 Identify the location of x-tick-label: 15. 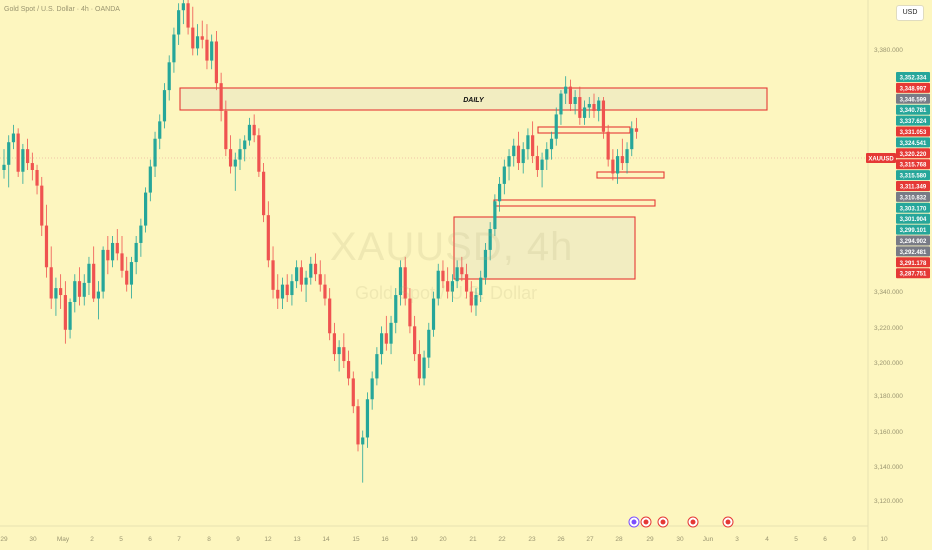
(356, 539).